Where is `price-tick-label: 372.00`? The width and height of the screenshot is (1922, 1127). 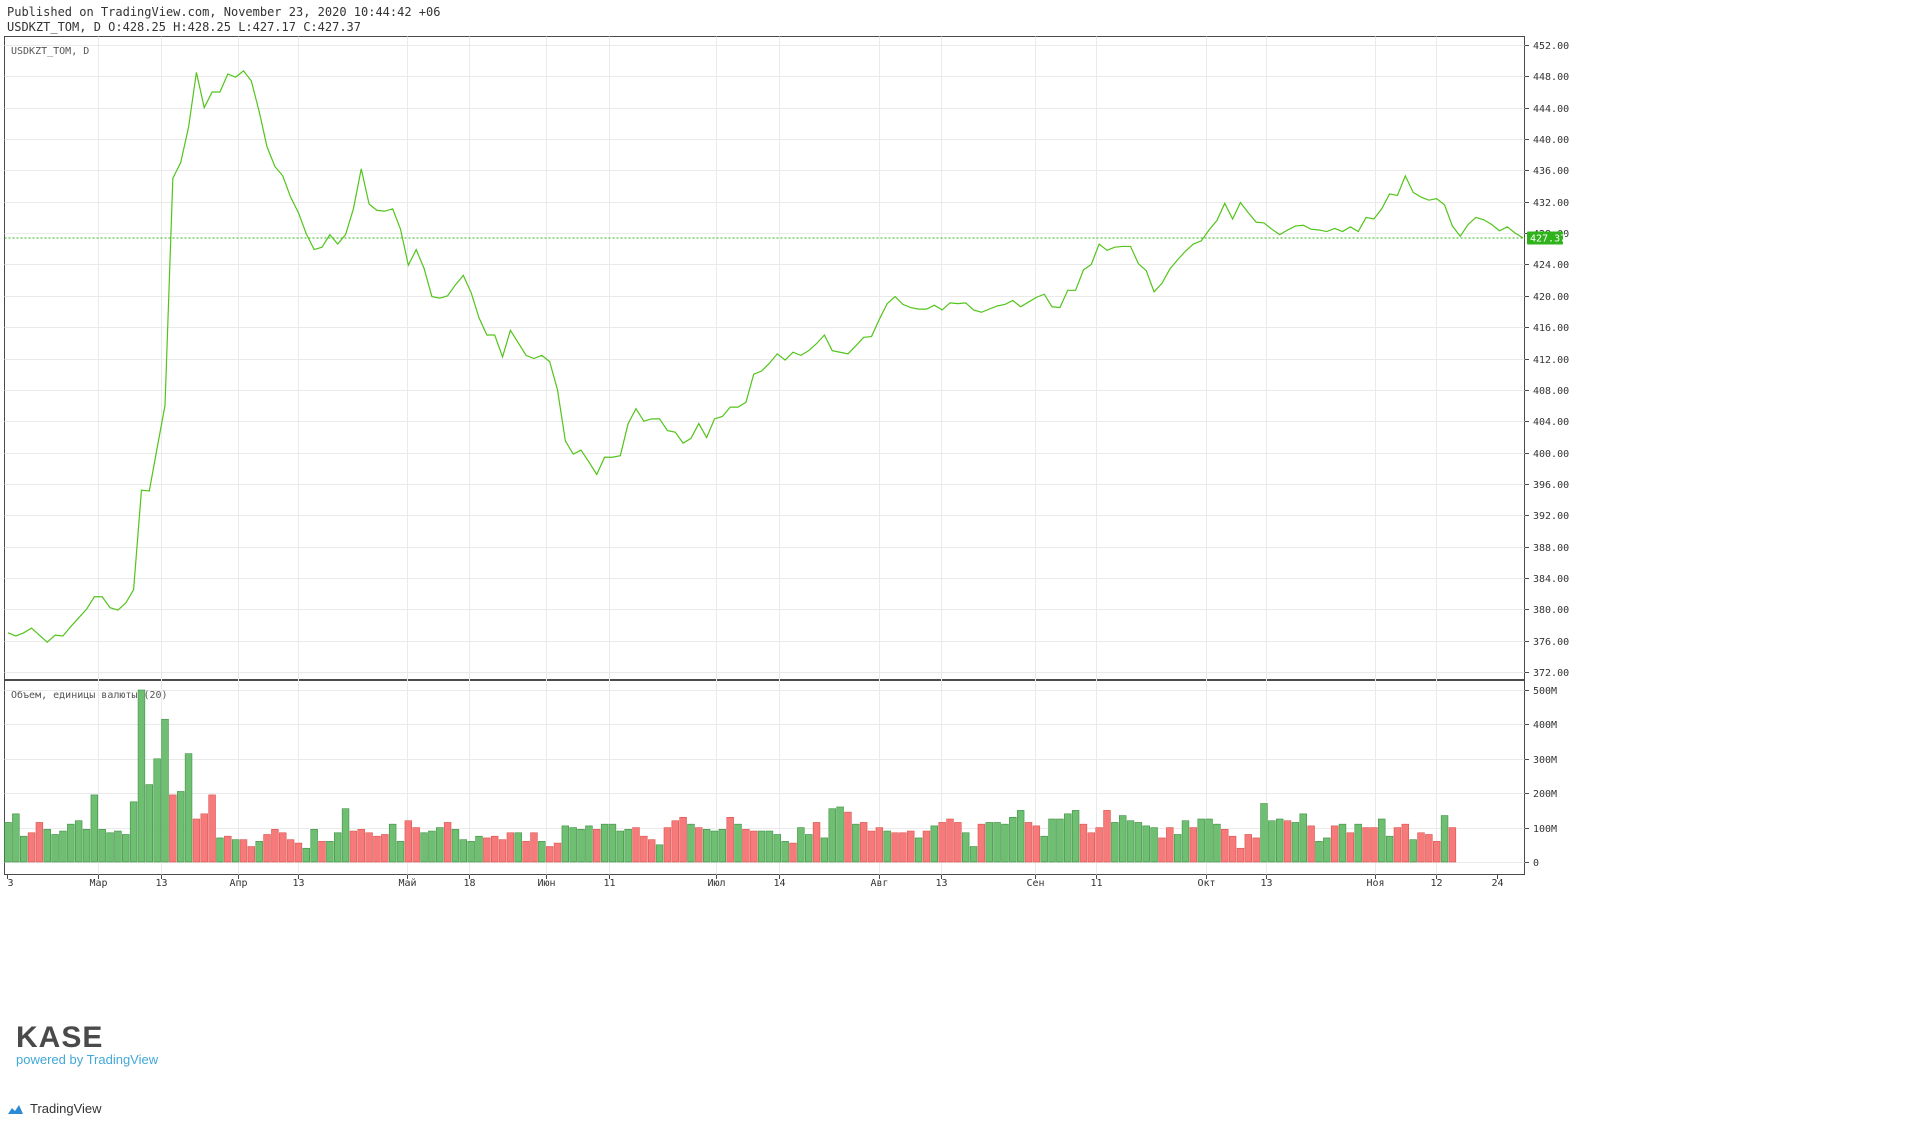
price-tick-label: 372.00 is located at coordinates (1551, 673).